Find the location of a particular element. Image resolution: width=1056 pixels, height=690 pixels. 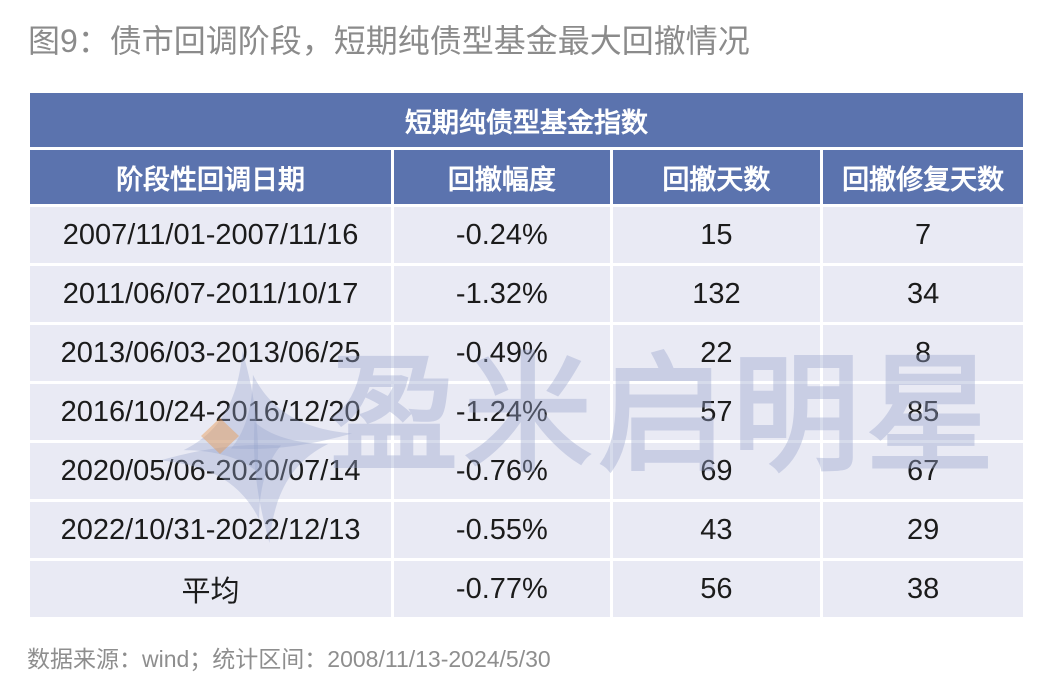

column-header-days: 回撤天数 is located at coordinates (716, 177).